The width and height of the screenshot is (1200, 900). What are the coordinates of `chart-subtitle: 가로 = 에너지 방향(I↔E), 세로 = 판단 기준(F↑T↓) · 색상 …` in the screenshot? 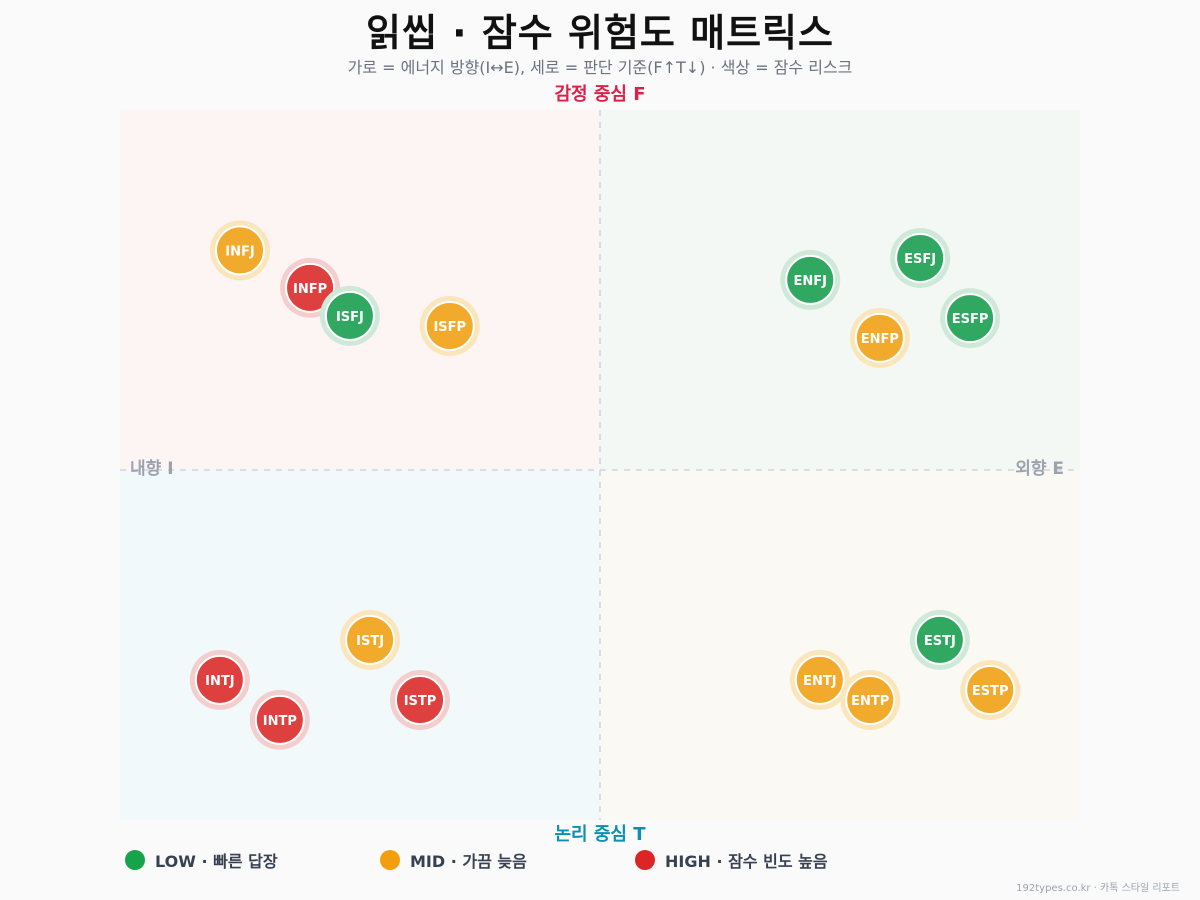 It's located at (600, 67).